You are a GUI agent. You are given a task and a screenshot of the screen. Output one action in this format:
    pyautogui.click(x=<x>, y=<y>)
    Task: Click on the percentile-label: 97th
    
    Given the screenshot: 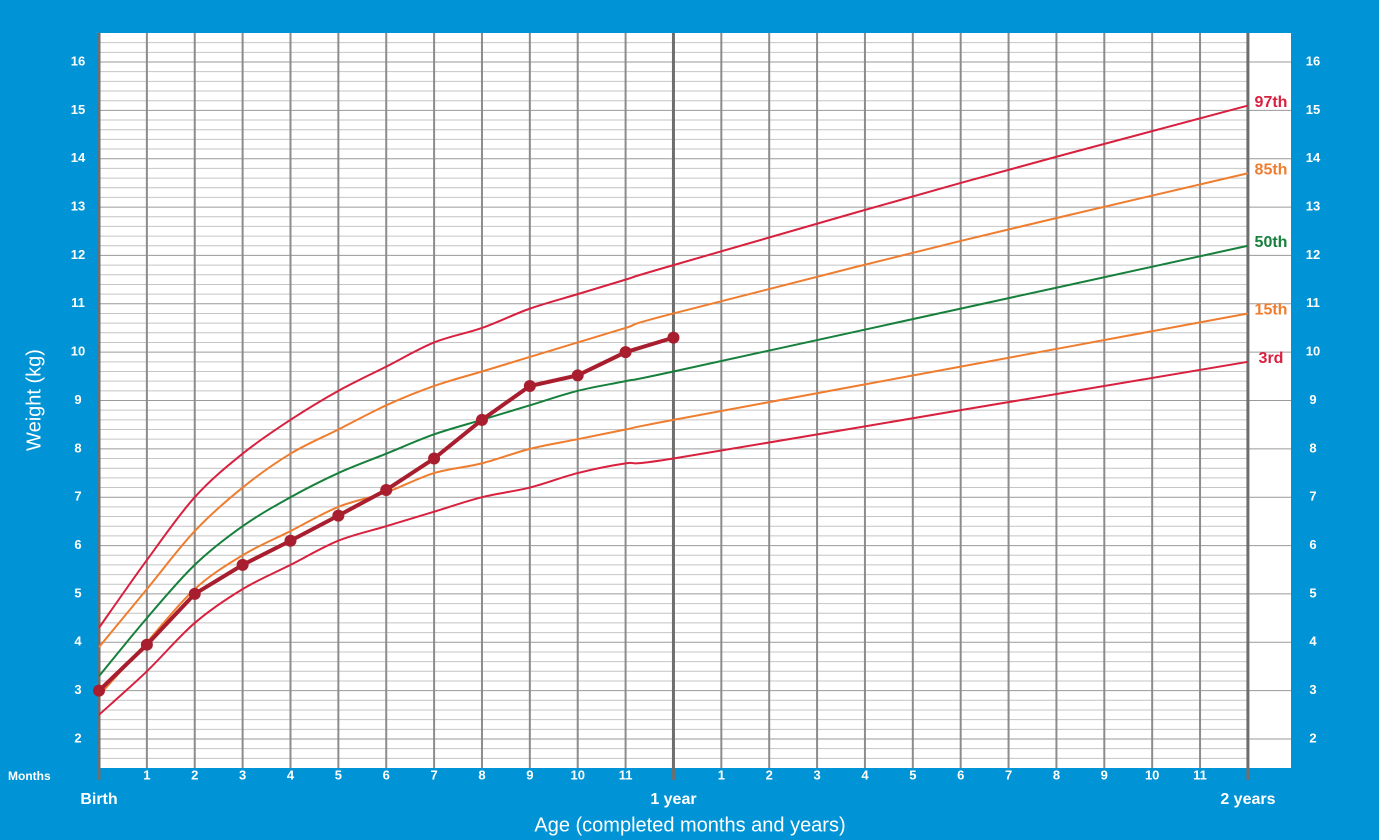 What is the action you would take?
    pyautogui.click(x=1271, y=102)
    